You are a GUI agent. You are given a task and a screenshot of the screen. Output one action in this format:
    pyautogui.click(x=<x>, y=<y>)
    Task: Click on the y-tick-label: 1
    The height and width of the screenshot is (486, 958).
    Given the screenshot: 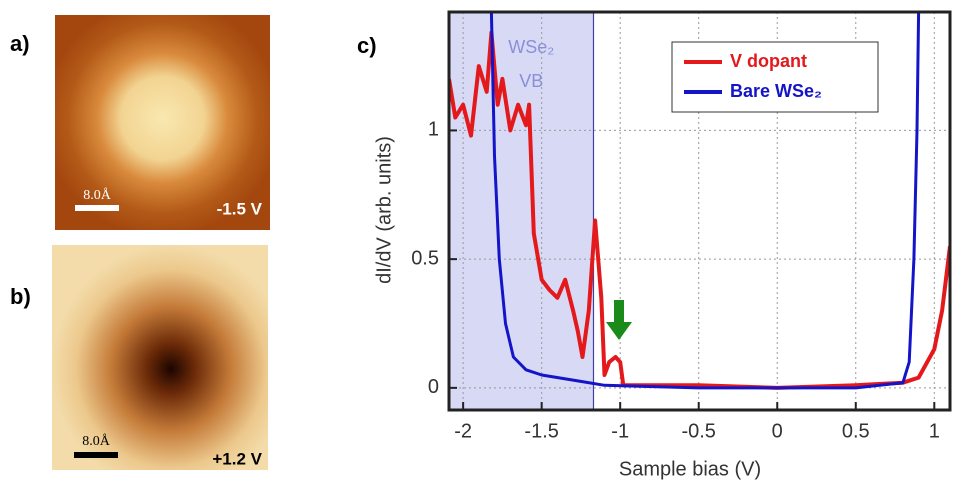 What is the action you would take?
    pyautogui.click(x=433, y=130)
    